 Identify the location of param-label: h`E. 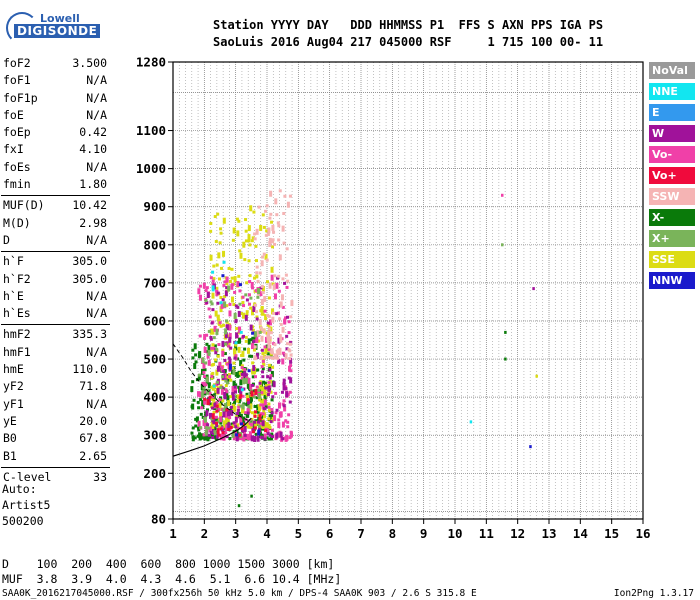
(13, 295).